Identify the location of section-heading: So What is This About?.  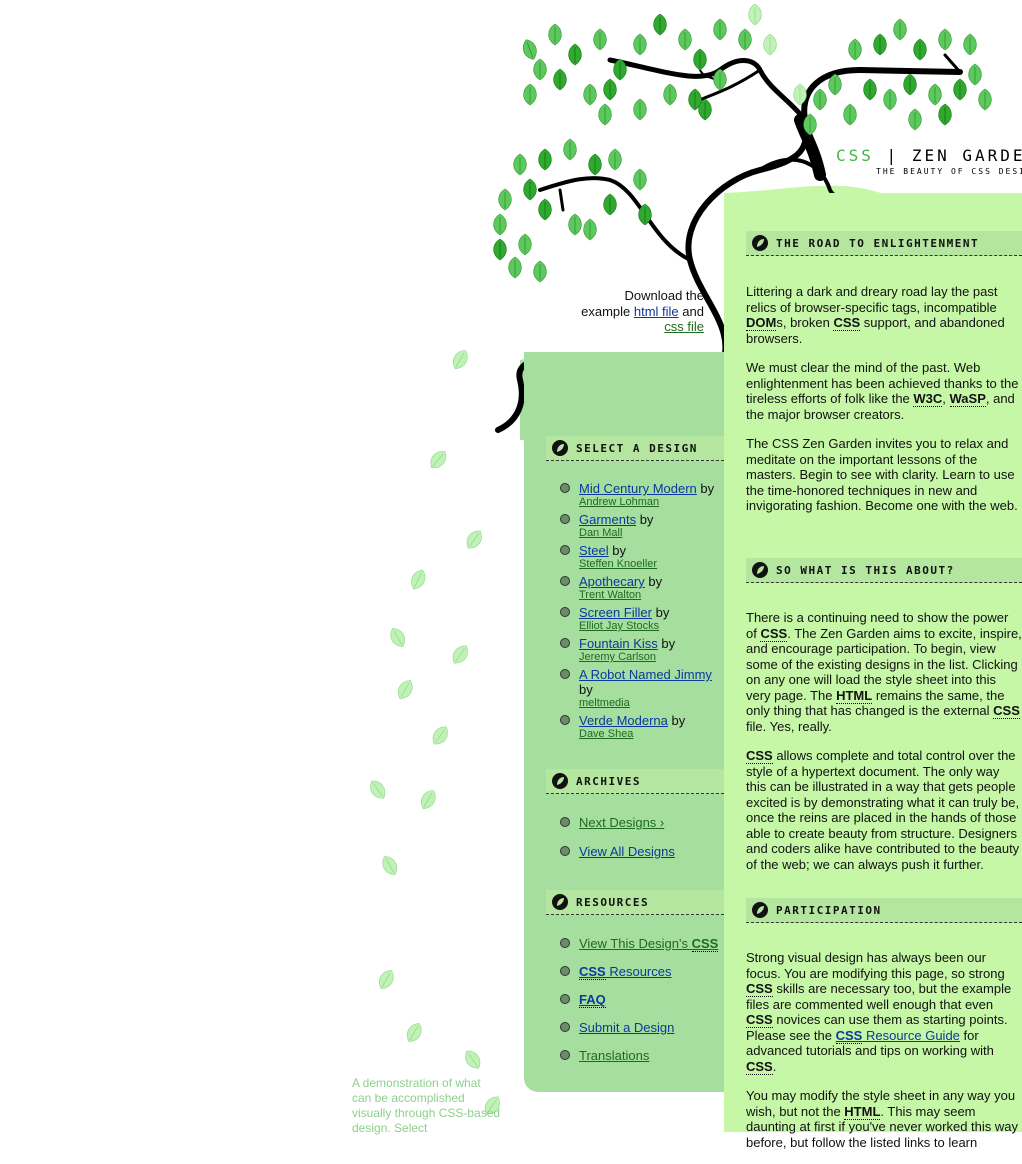
(884, 570).